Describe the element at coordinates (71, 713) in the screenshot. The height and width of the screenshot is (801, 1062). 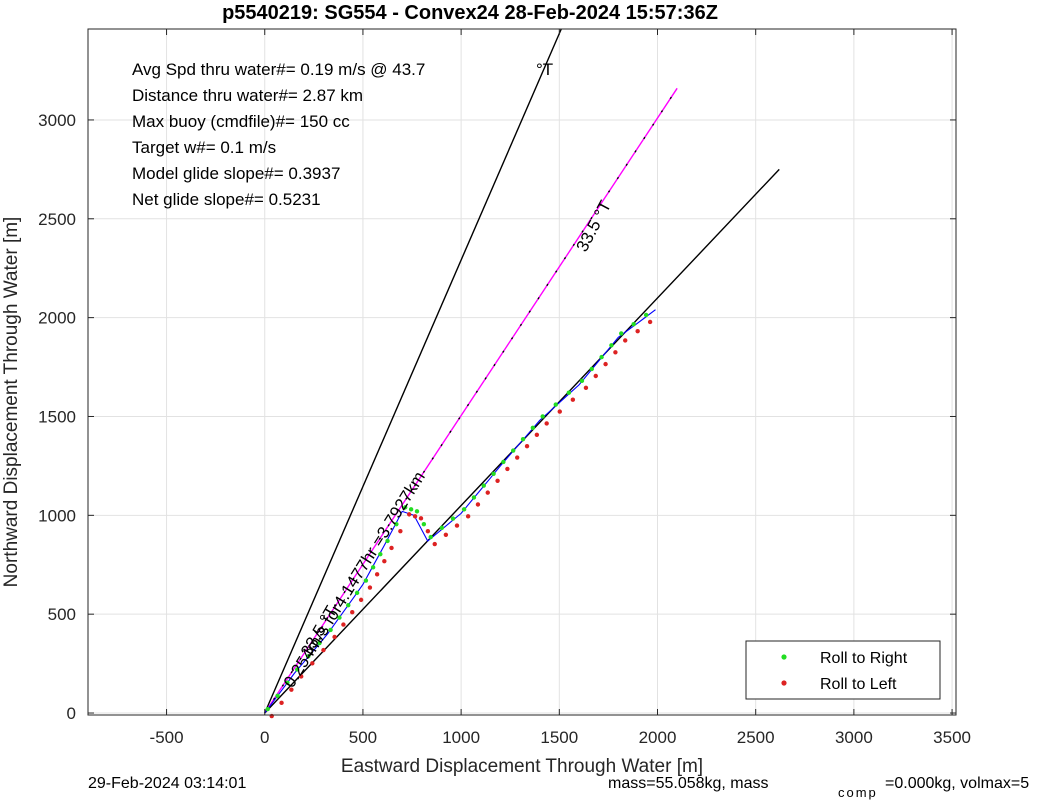
I see `y-tick-label: 0` at that location.